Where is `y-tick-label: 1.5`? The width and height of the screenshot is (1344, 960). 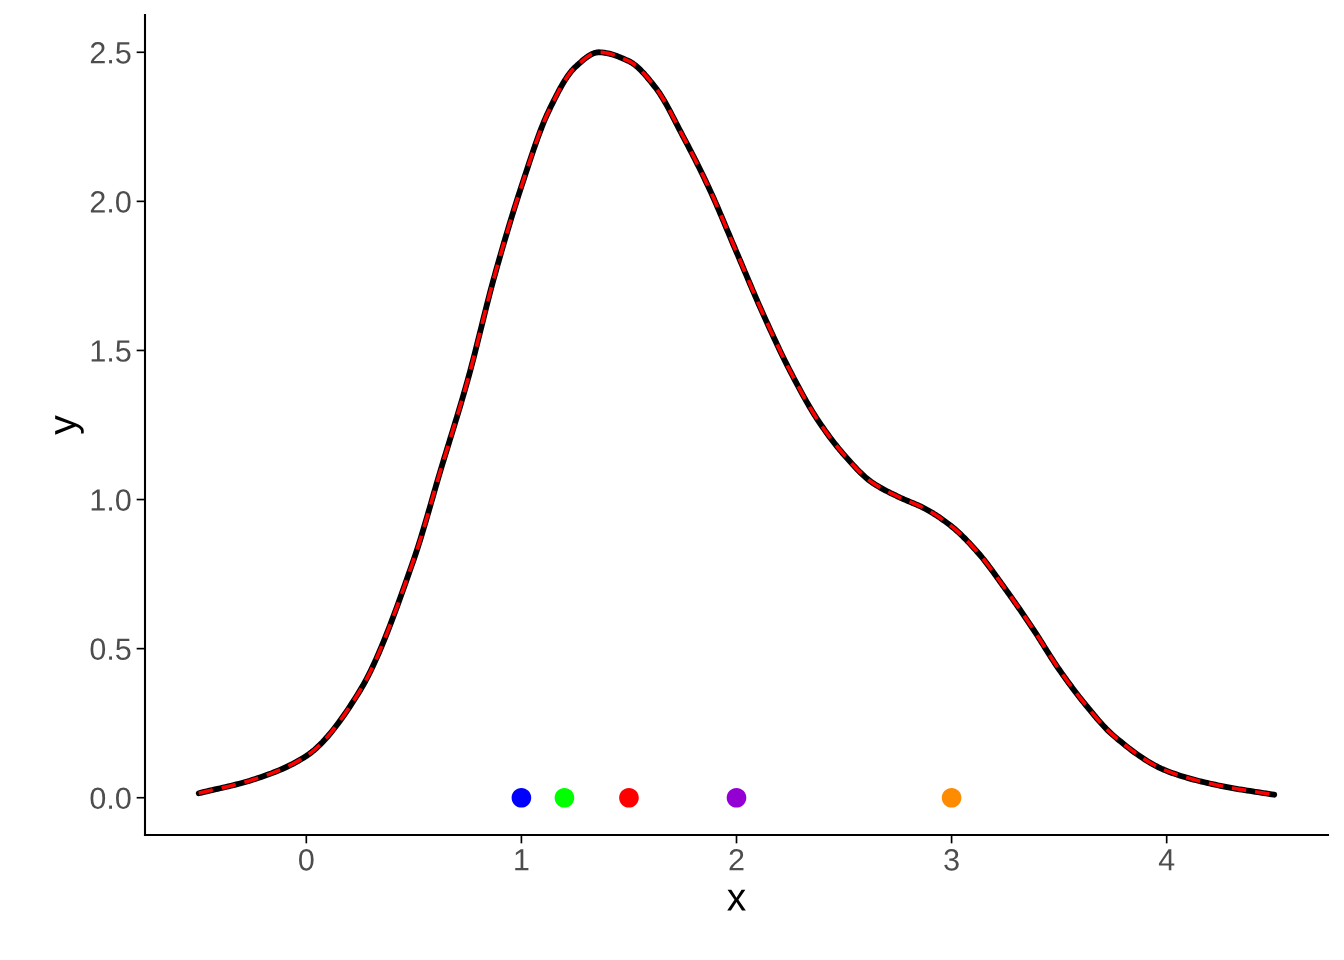 y-tick-label: 1.5 is located at coordinates (111, 351).